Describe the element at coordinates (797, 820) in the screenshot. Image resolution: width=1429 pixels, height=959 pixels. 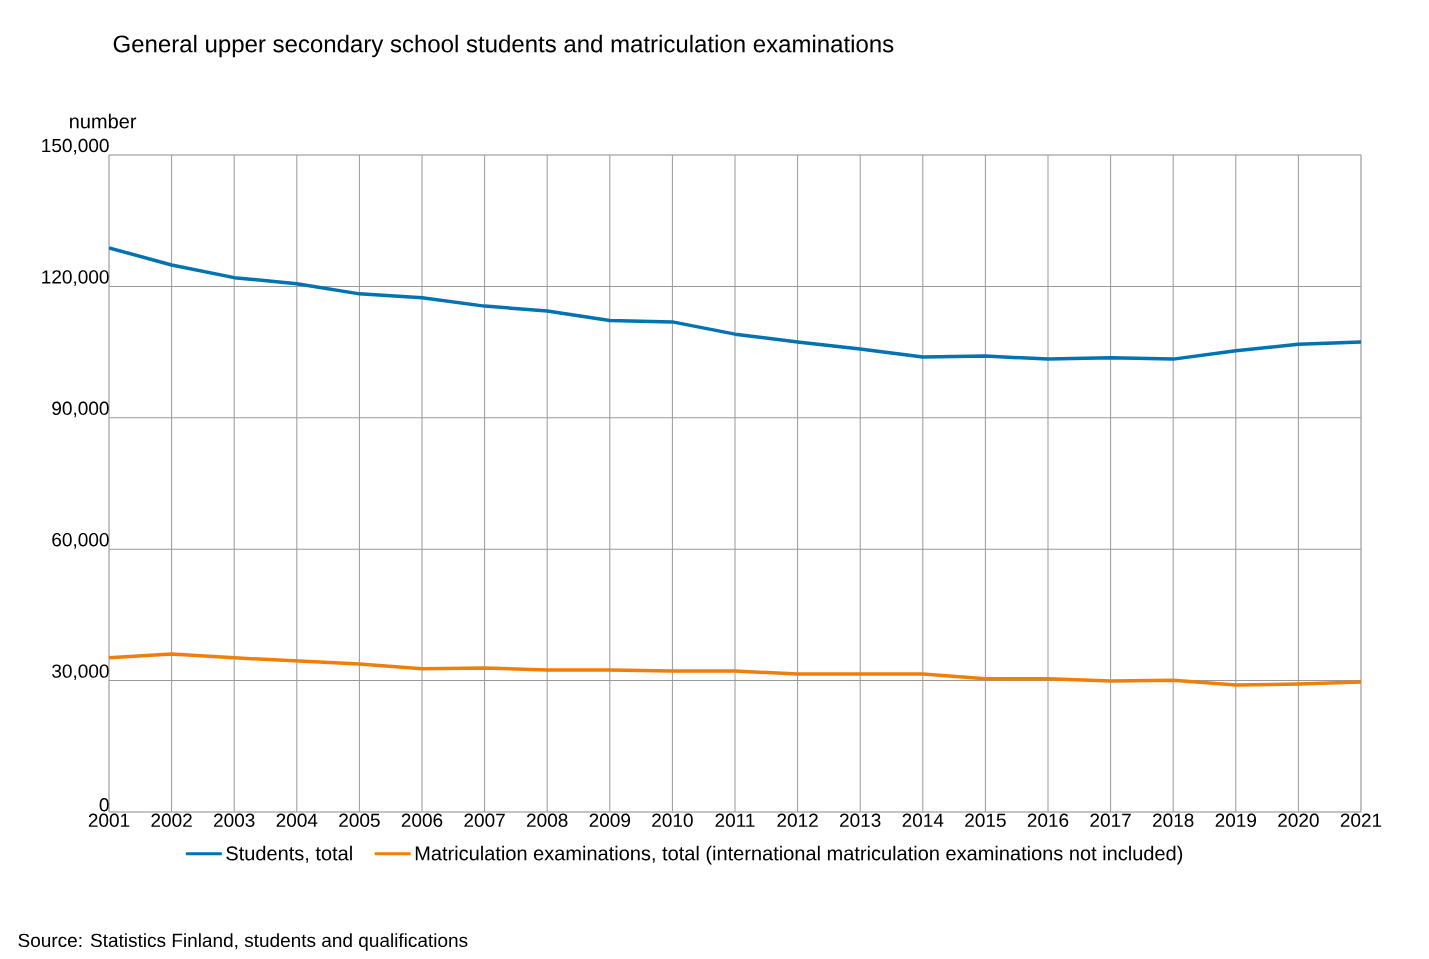
I see `x-tick-label: 2012` at that location.